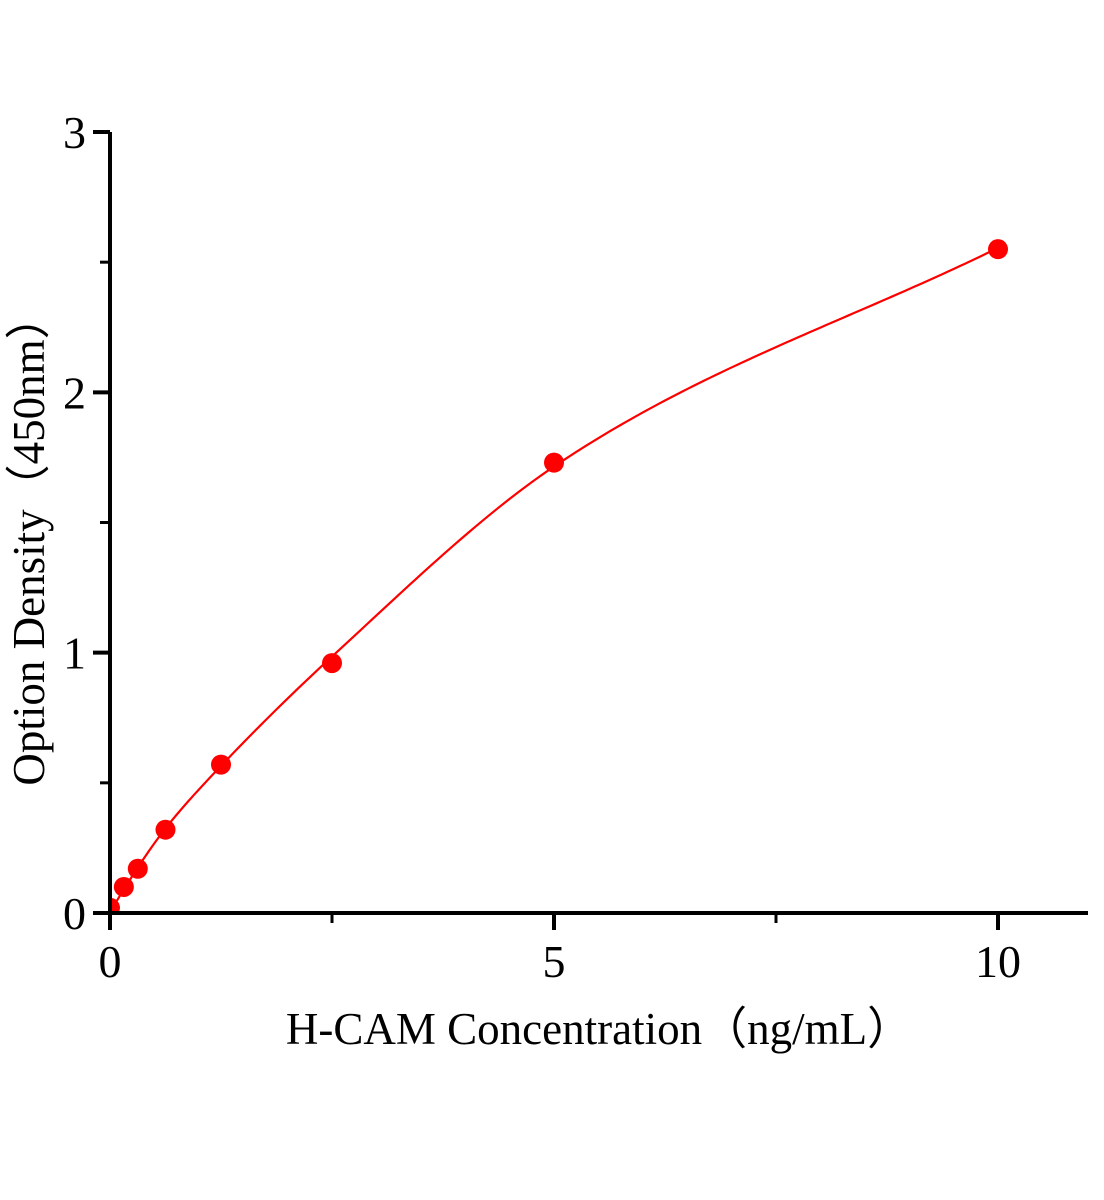 The width and height of the screenshot is (1104, 1200). What do you see at coordinates (74, 392) in the screenshot?
I see `y-tick-label: 2` at bounding box center [74, 392].